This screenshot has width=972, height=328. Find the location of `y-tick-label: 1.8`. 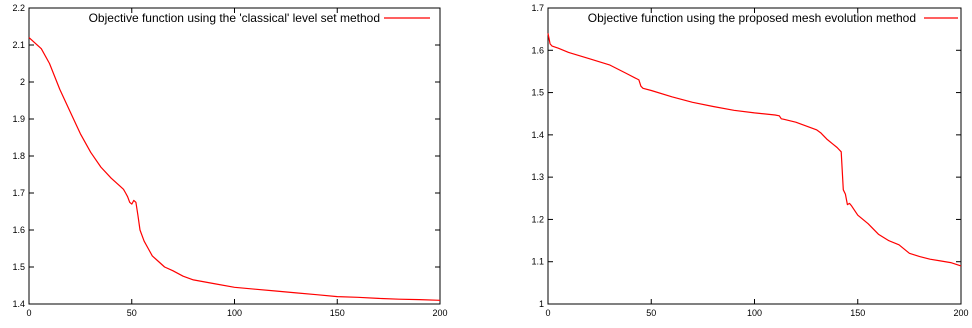

y-tick-label: 1.8 is located at coordinates (18, 156).